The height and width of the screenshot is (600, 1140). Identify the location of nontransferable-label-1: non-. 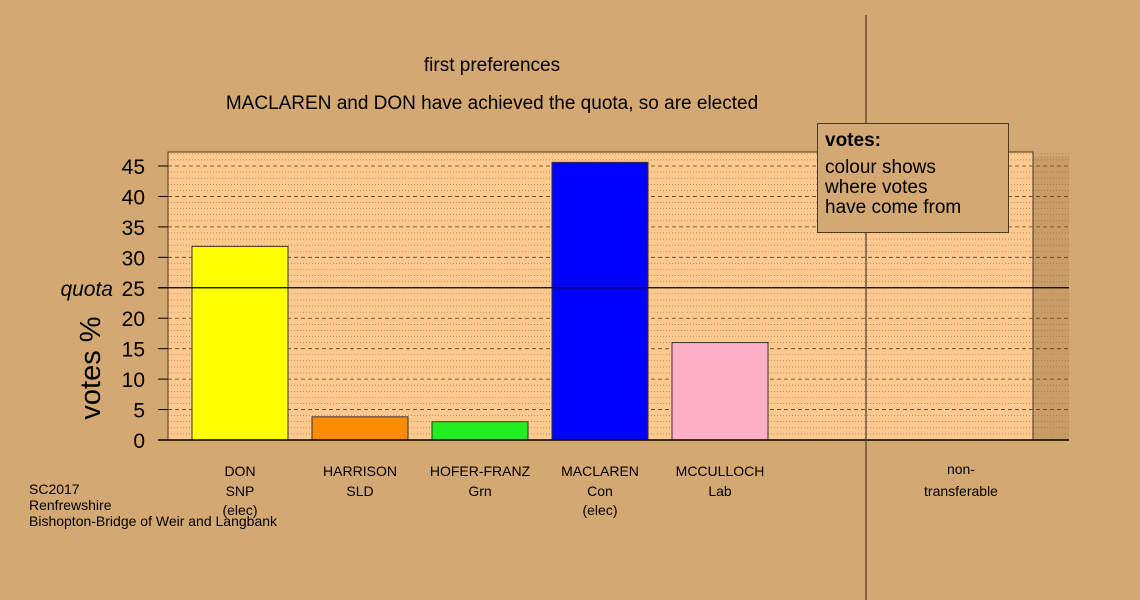
(961, 469).